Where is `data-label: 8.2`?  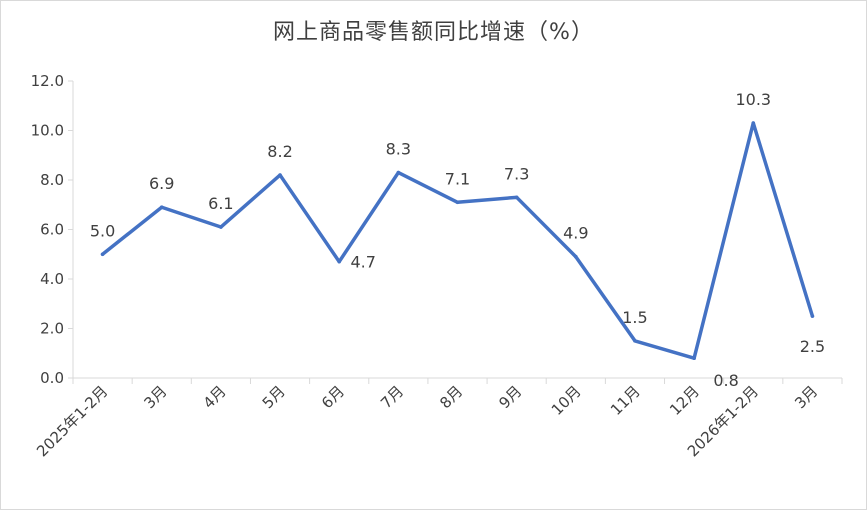 data-label: 8.2 is located at coordinates (279, 151).